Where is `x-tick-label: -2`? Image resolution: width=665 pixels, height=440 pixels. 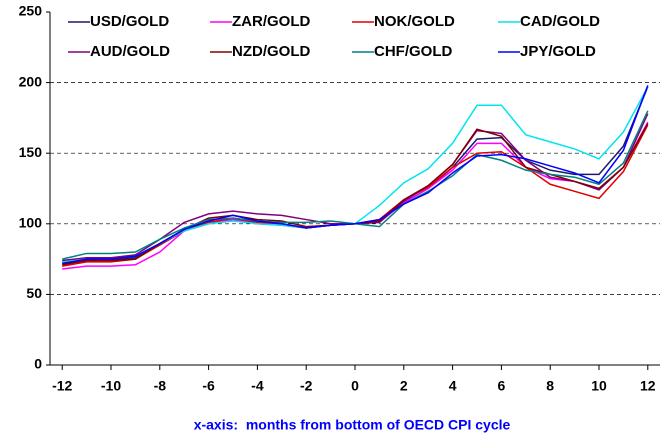 x-tick-label: -2 is located at coordinates (306, 386).